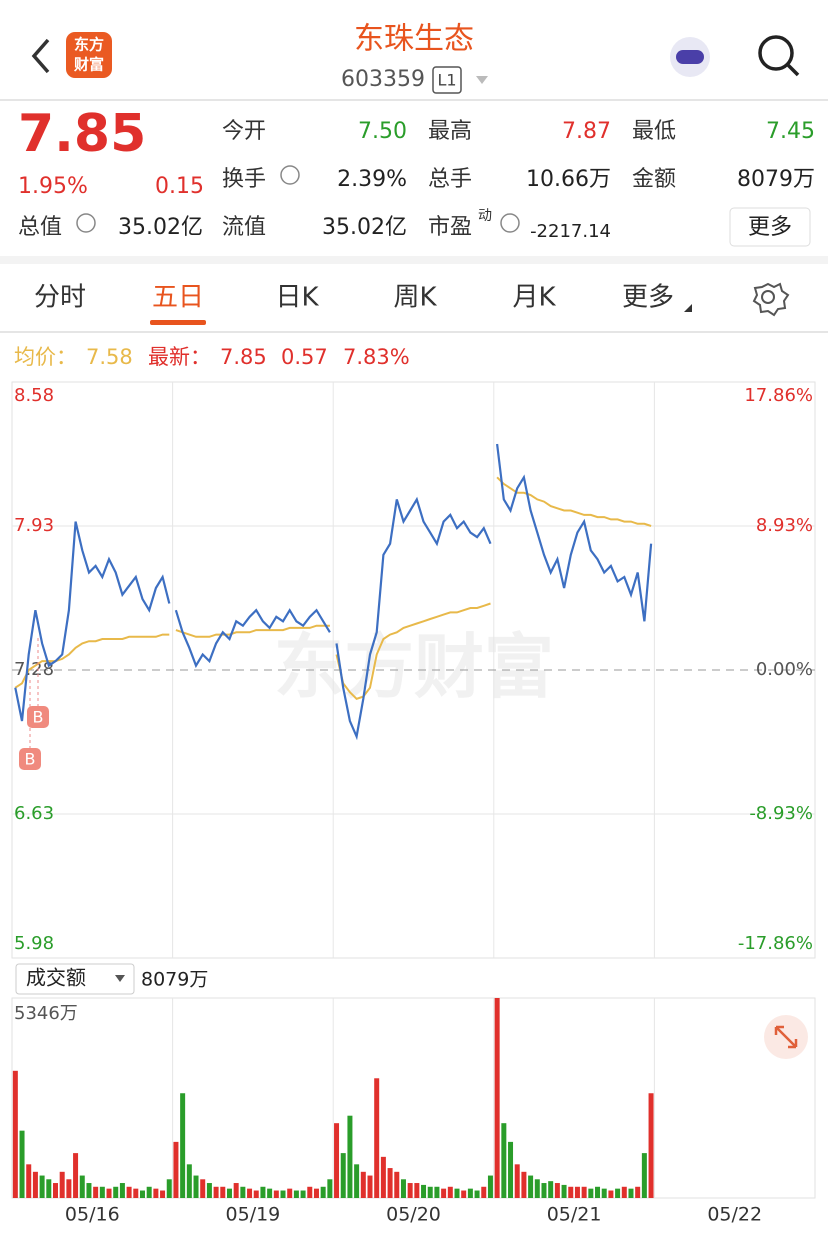 The image size is (828, 1242). Describe the element at coordinates (34, 395) in the screenshot. I see `y-tick-label: 8.58` at that location.